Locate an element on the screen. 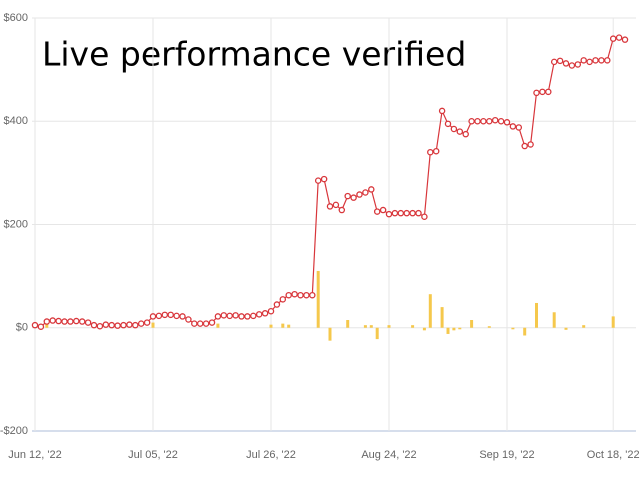  x-tick-label: Aug 24, '22 is located at coordinates (388, 455).